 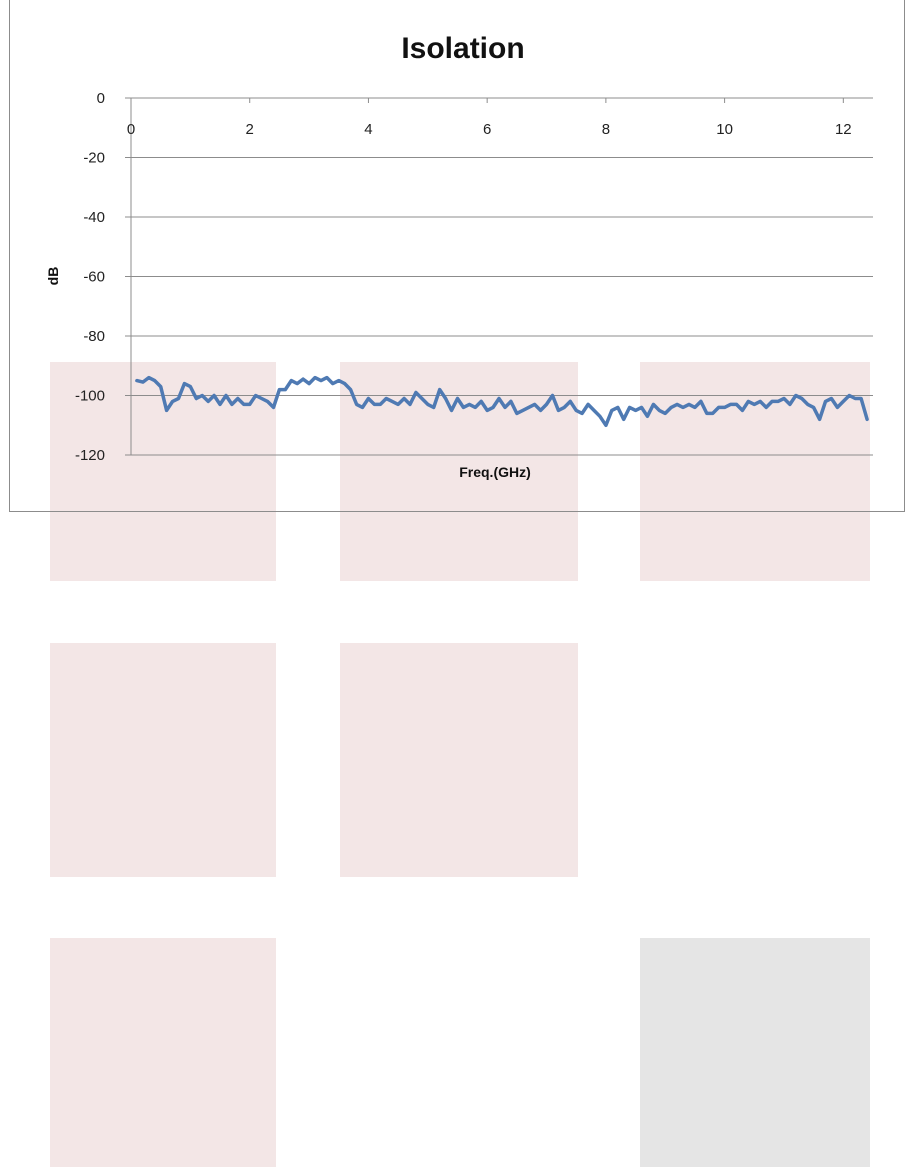 What do you see at coordinates (368, 129) in the screenshot?
I see `x-tick-label: 4` at bounding box center [368, 129].